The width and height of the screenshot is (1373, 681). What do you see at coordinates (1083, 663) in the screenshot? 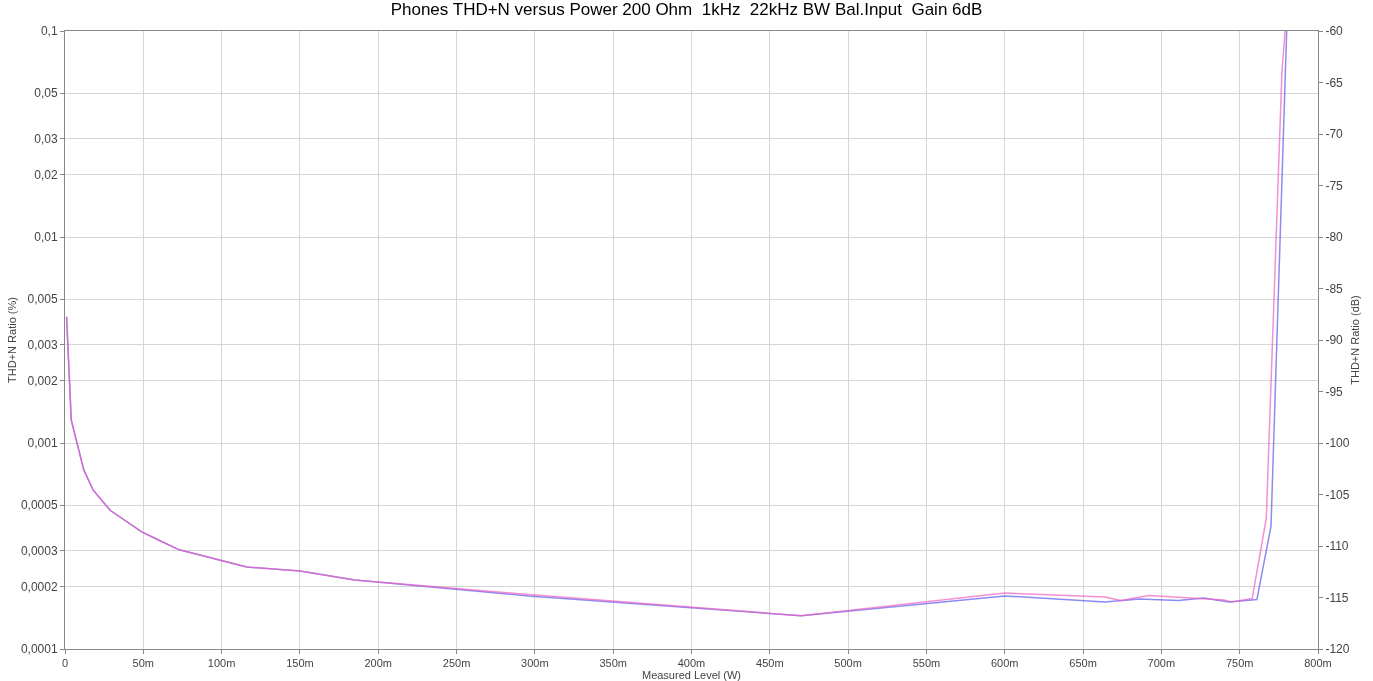
I see `x-tick-label: 650m` at bounding box center [1083, 663].